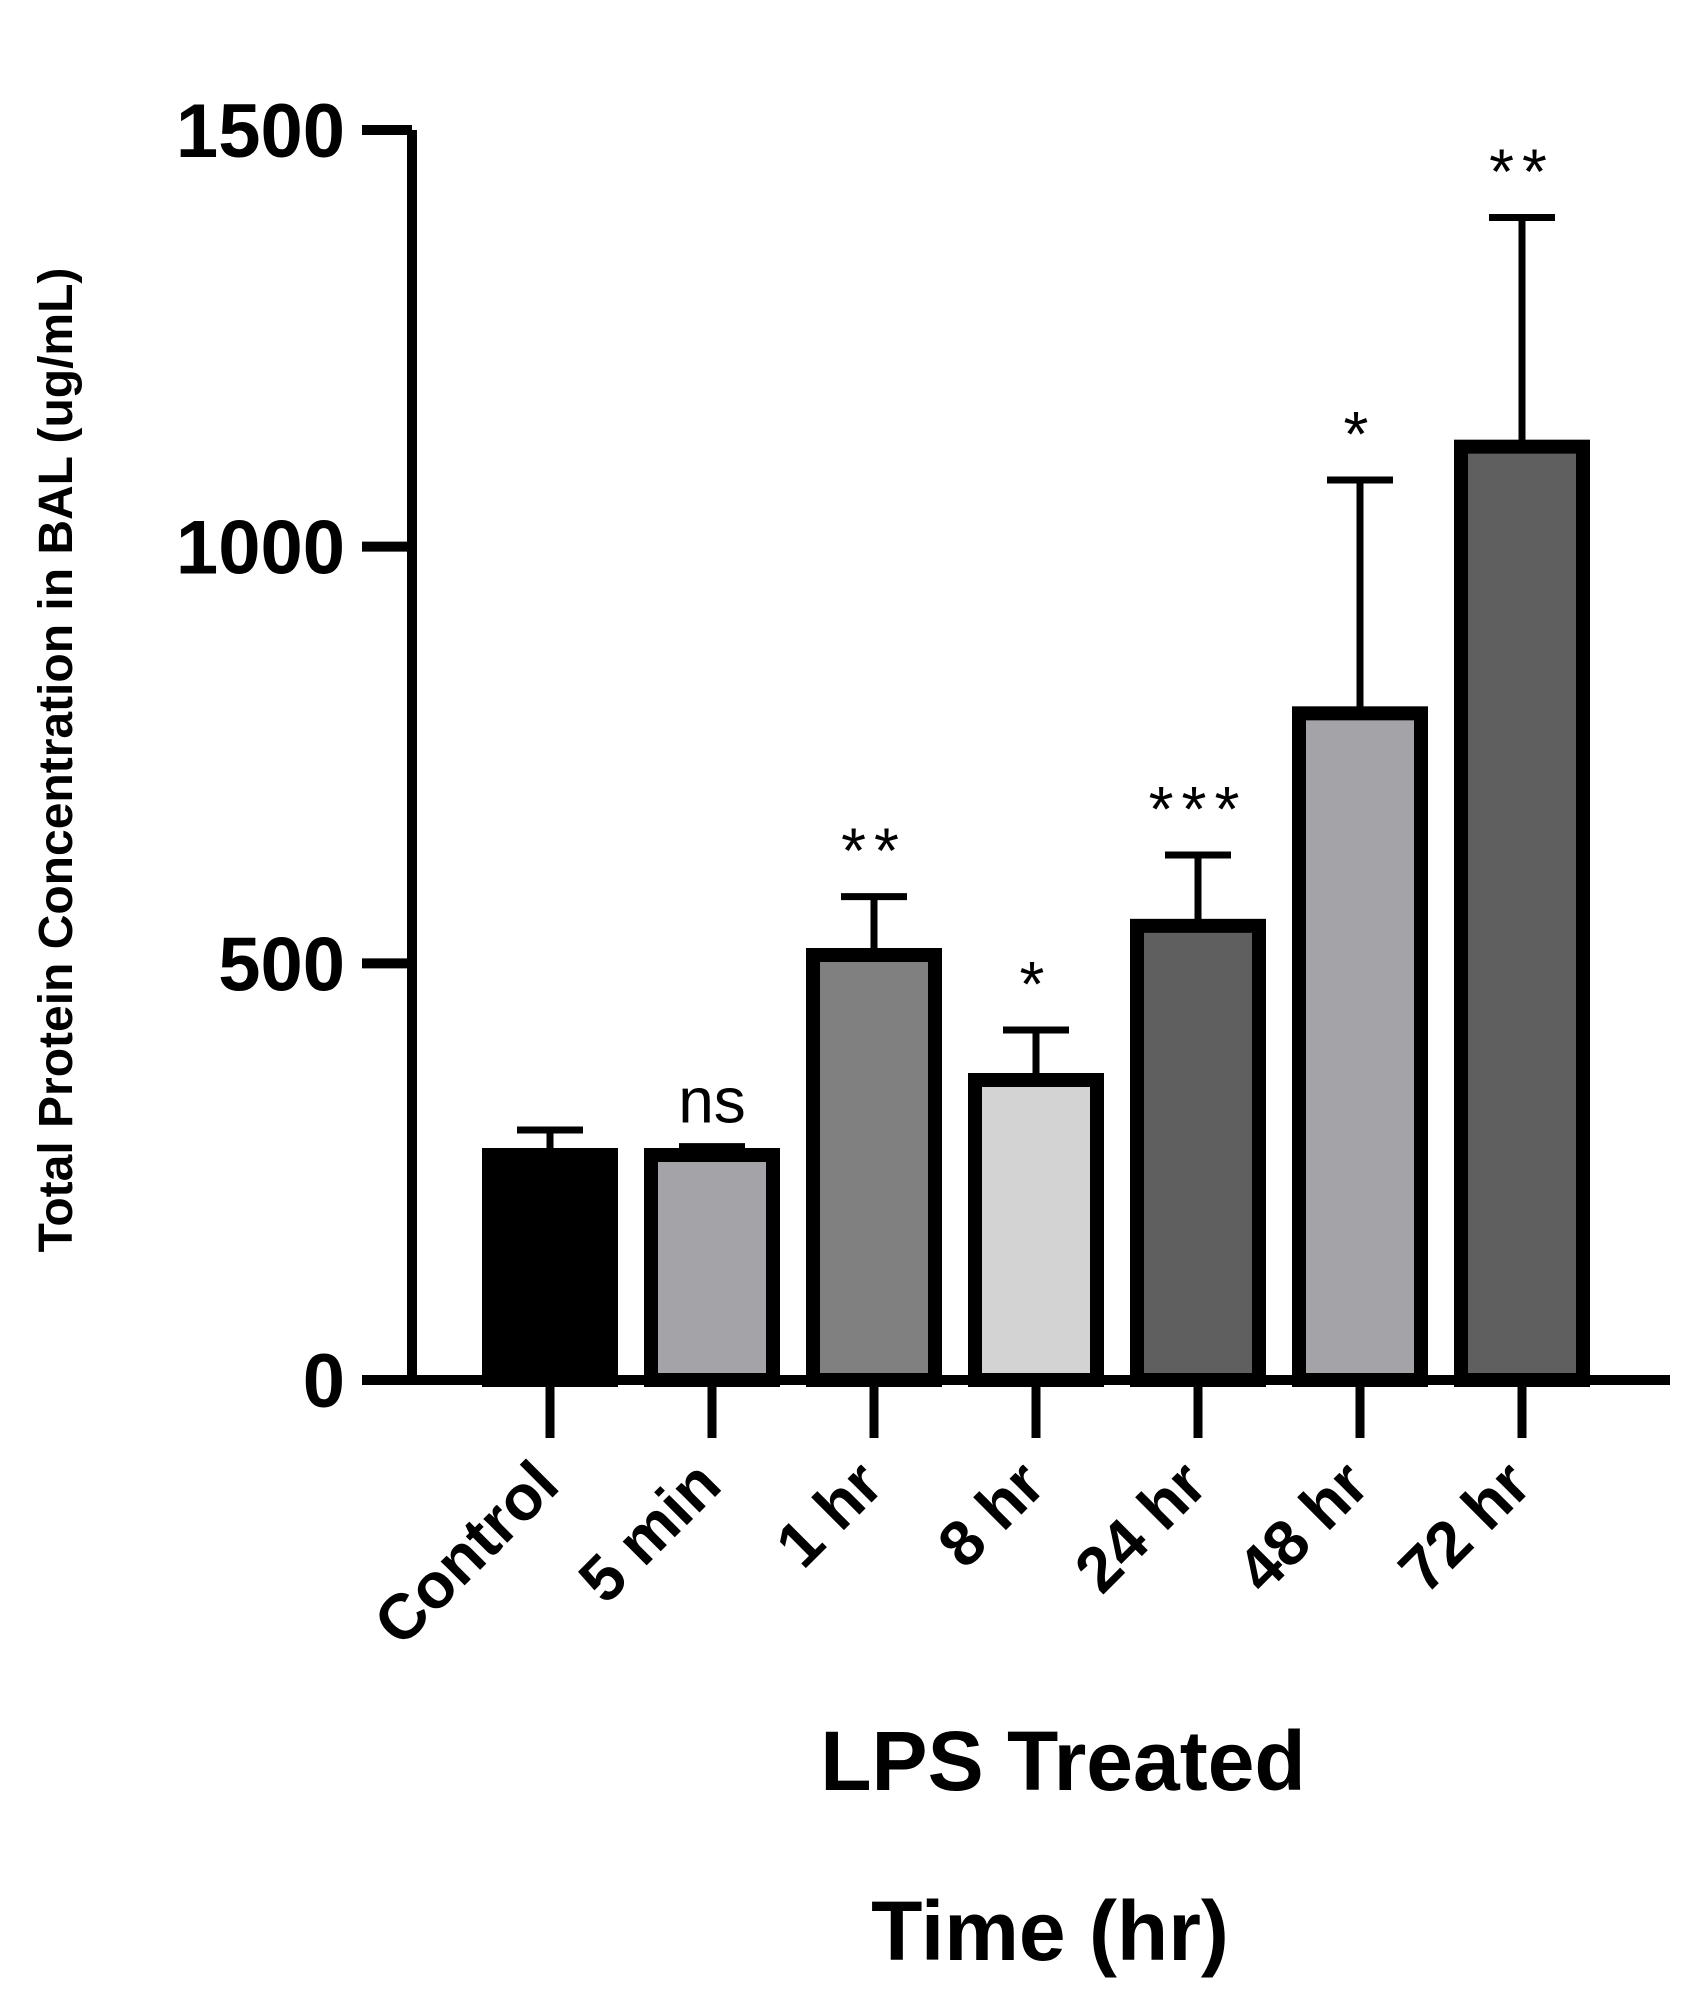  What do you see at coordinates (324, 1381) in the screenshot?
I see `y-tick-label: 0` at bounding box center [324, 1381].